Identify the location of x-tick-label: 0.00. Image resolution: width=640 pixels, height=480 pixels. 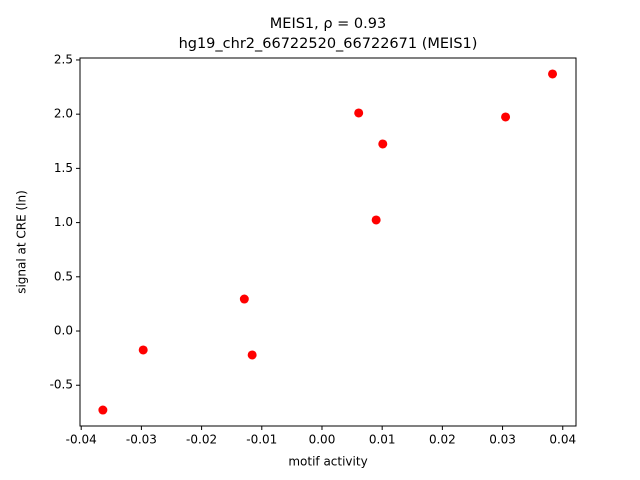
(322, 440).